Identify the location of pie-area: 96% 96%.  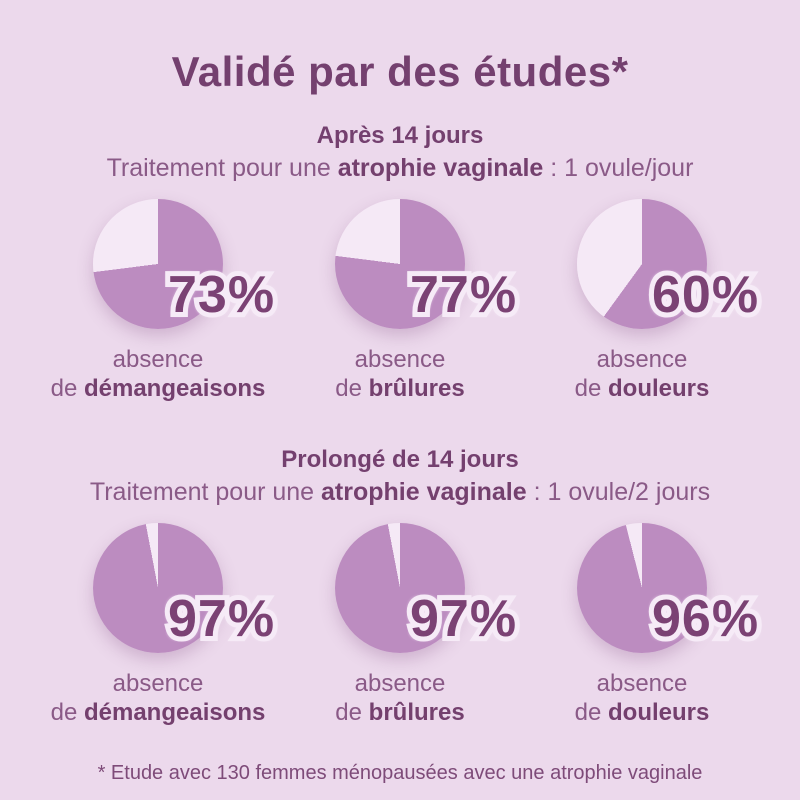
(642, 596).